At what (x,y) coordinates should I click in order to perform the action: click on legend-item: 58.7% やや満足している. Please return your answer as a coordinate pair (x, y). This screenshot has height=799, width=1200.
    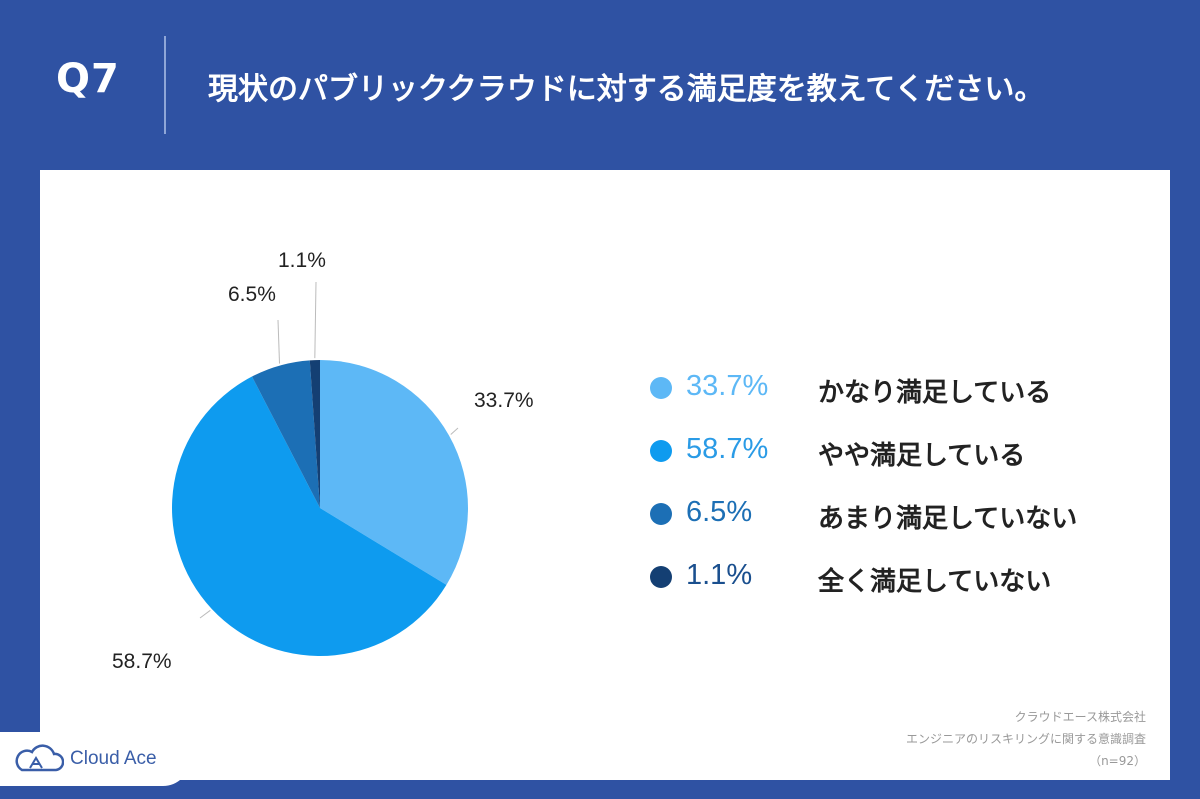
    Looking at the image, I should click on (900, 464).